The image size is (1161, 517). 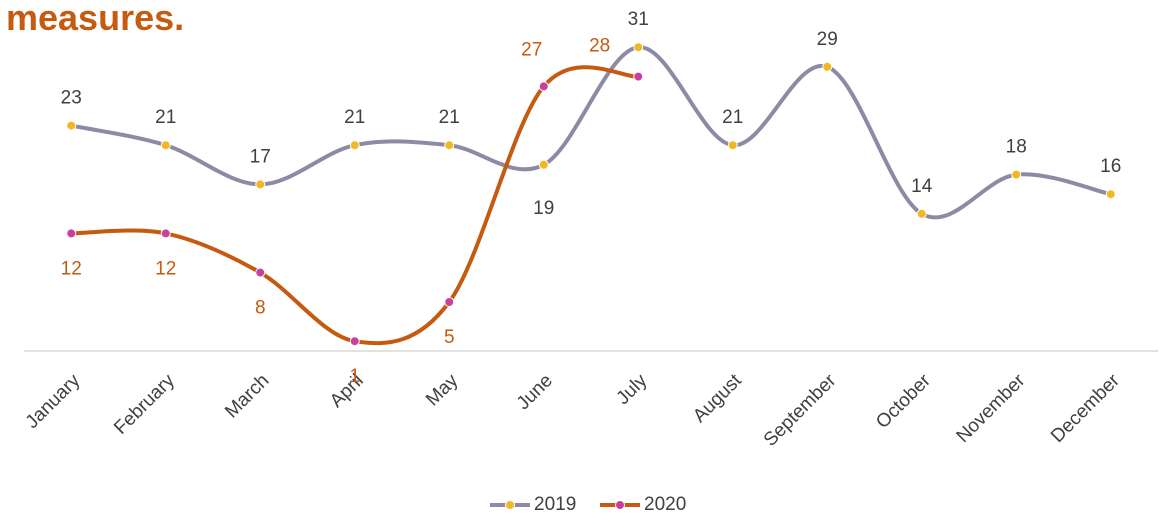 What do you see at coordinates (53, 401) in the screenshot?
I see `x-tick-label: January` at bounding box center [53, 401].